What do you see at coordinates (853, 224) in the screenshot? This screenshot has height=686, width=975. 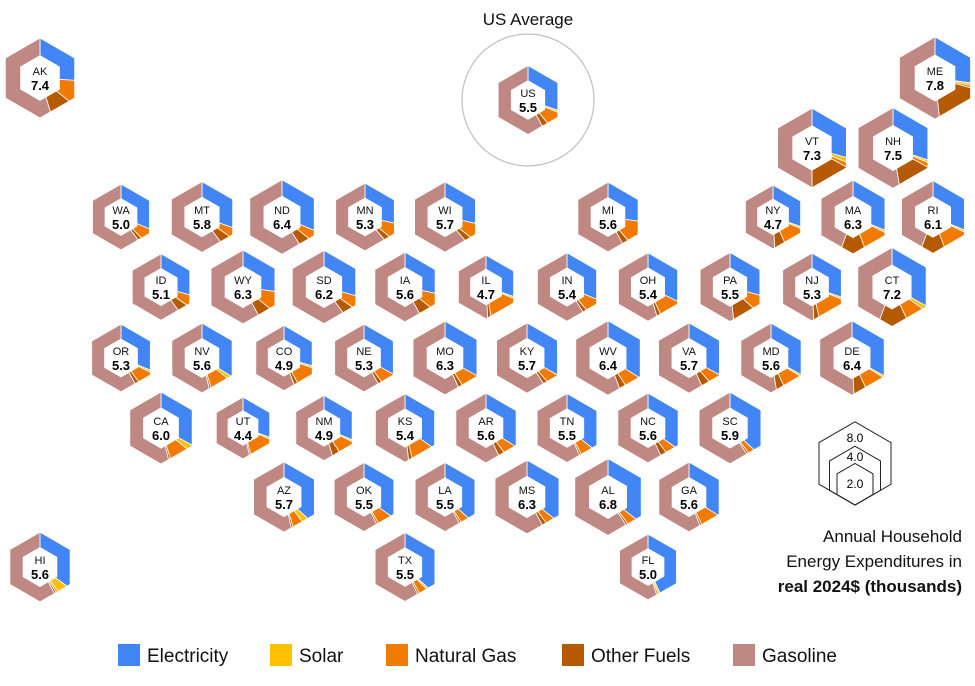 I see `state-value: 6.3` at bounding box center [853, 224].